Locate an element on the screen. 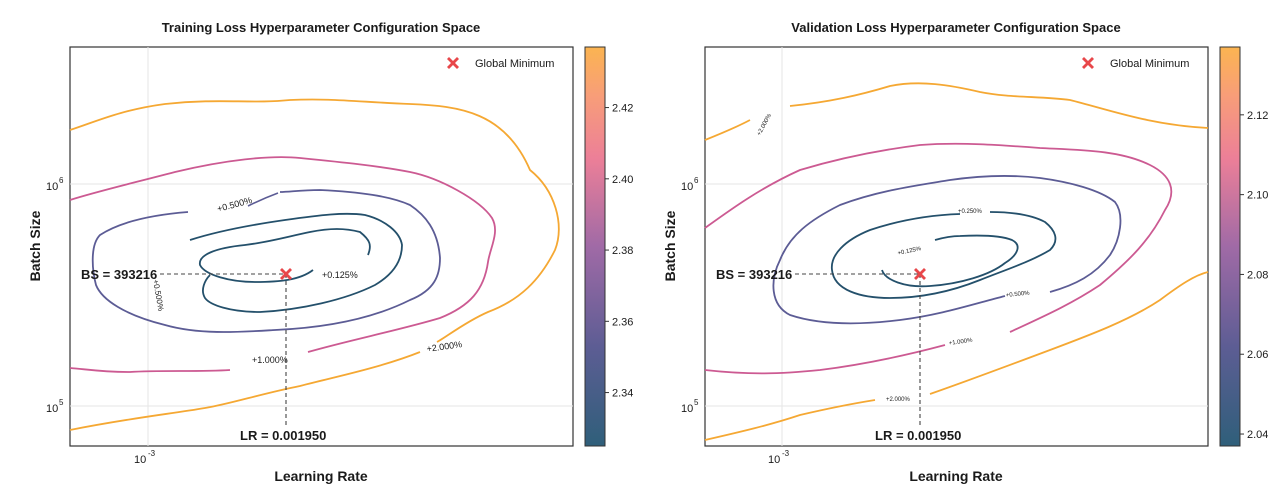 The image size is (1280, 492). colorbar-ticks: 2.34 2.36 2.38 2.40 2.42 is located at coordinates (619, 251).